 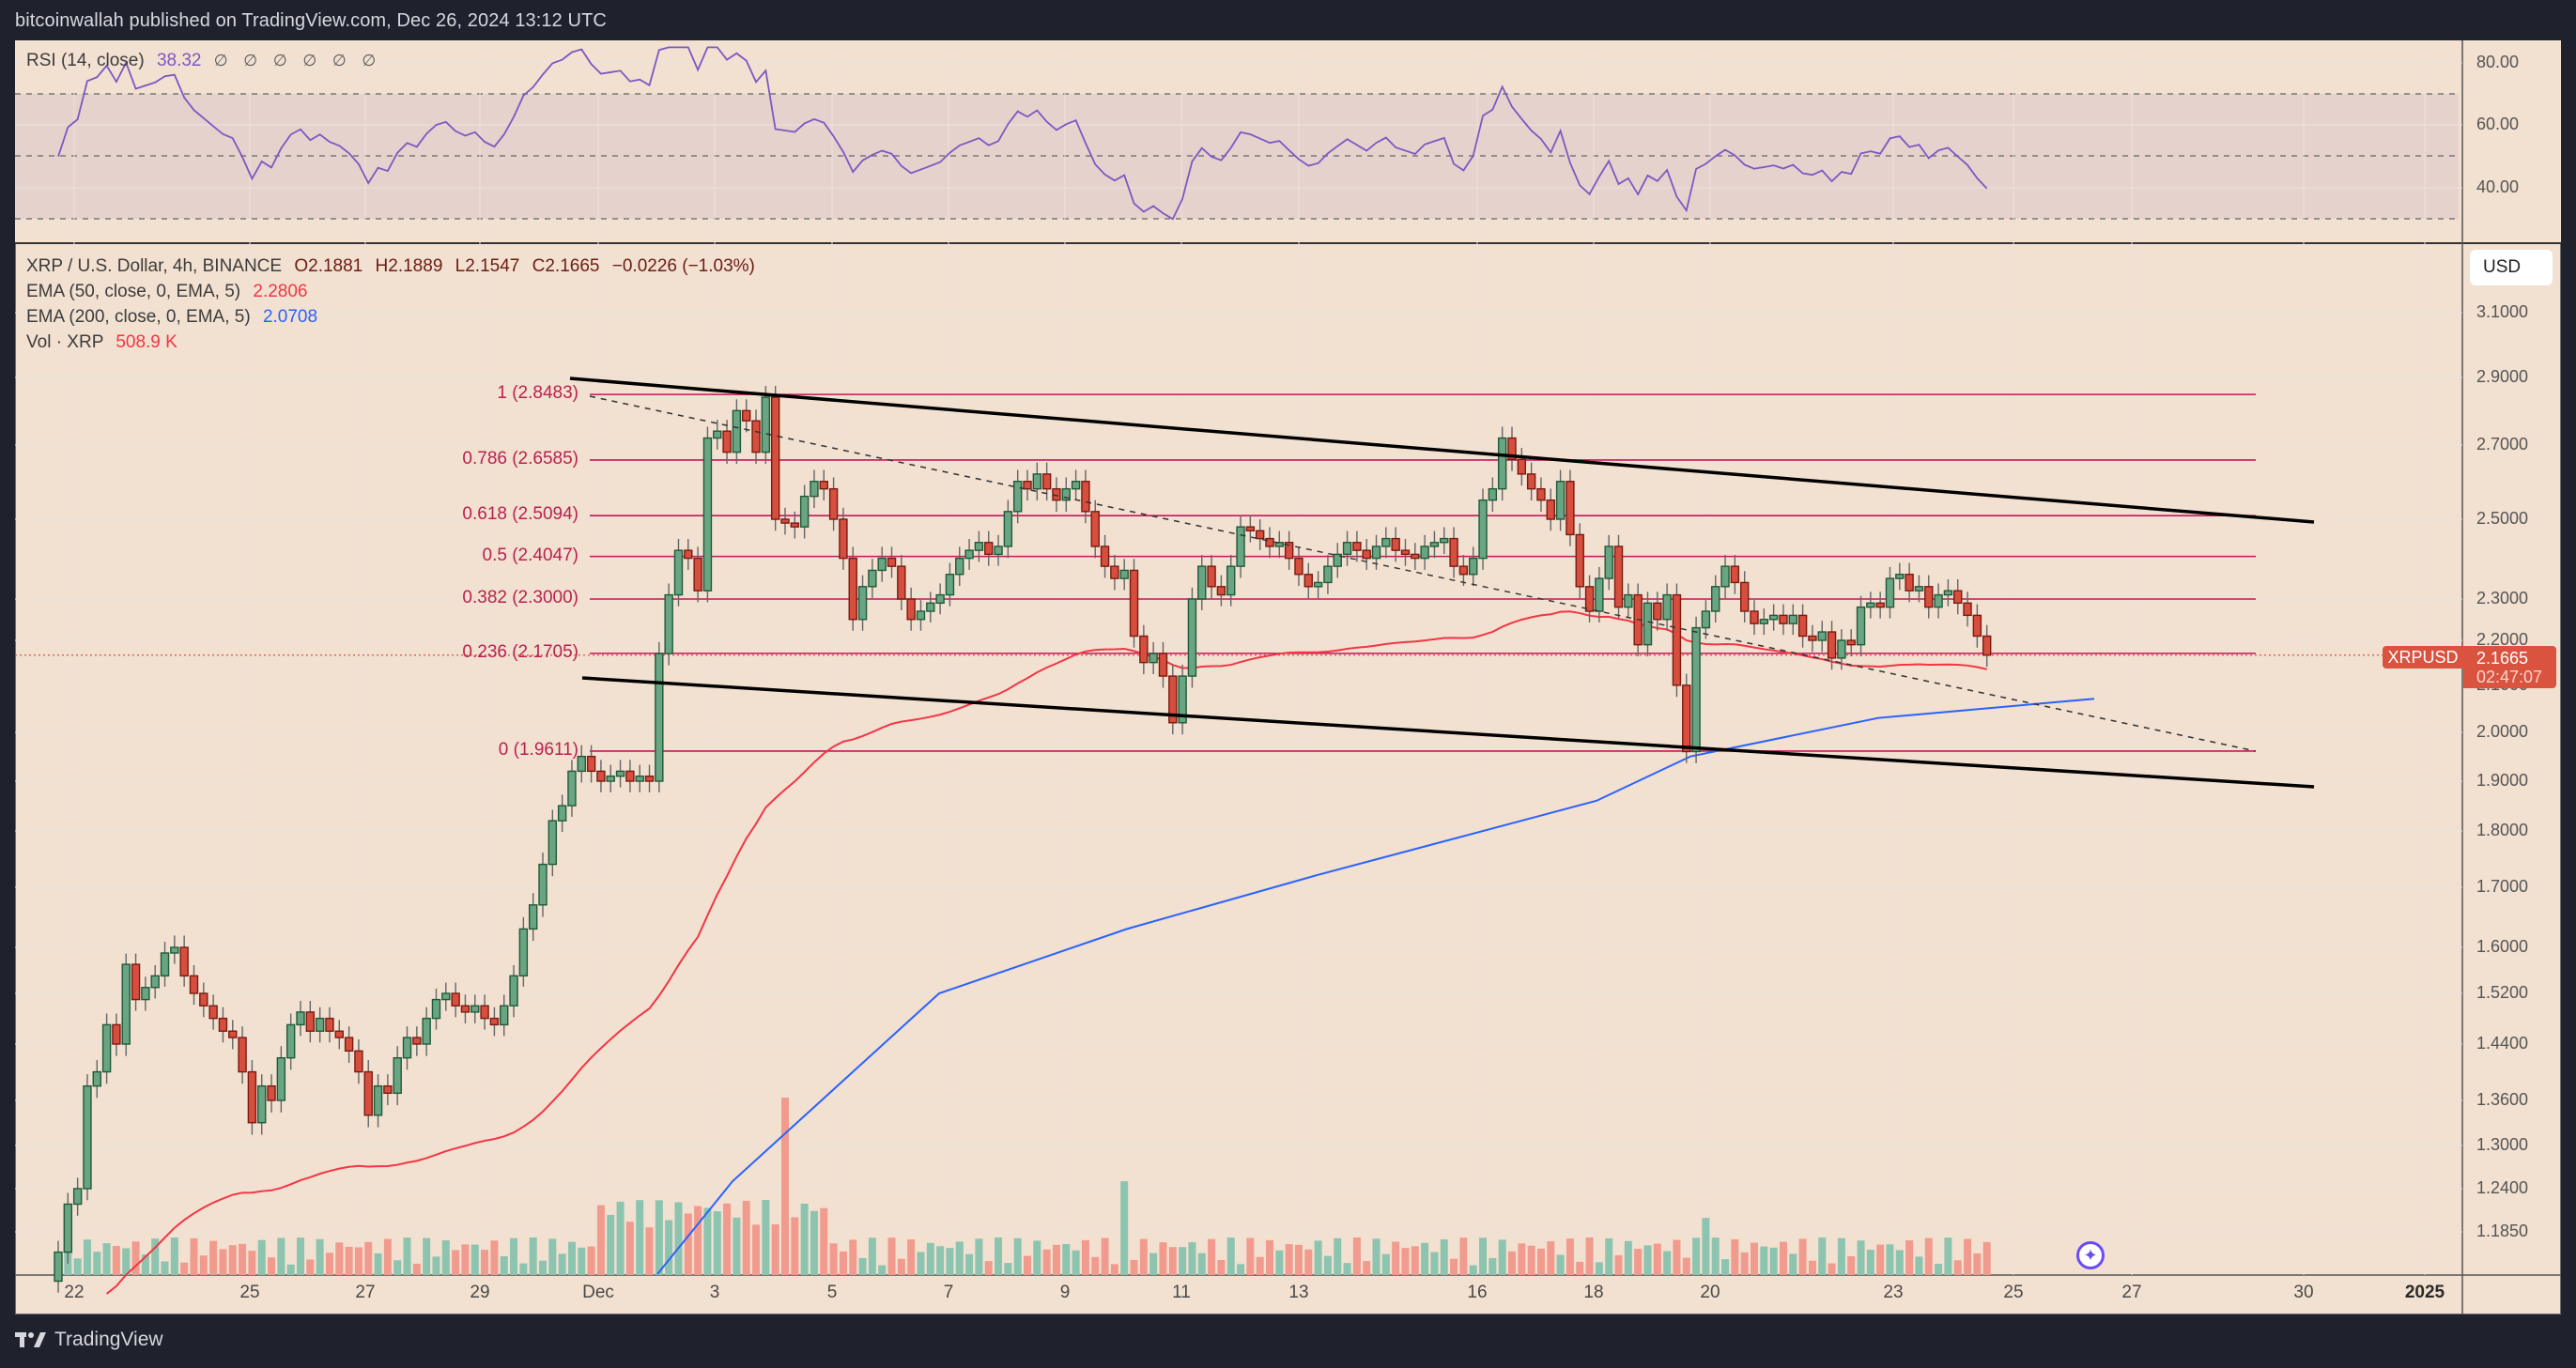 I want to click on price-axis-label: 2.3000, so click(x=2502, y=598).